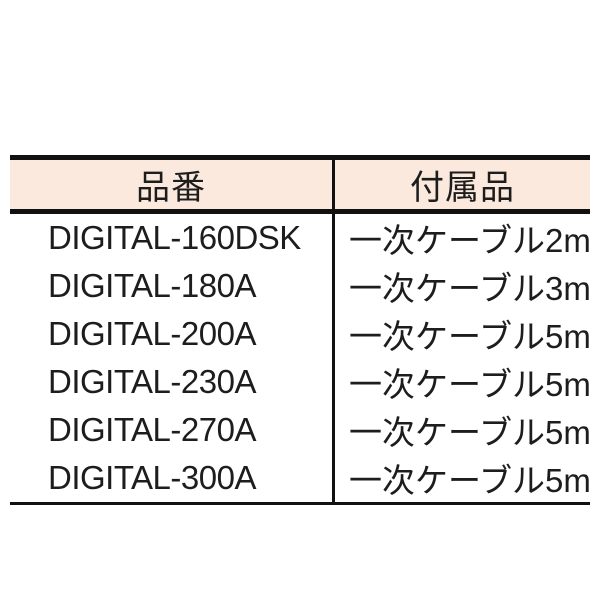 Image resolution: width=600 pixels, height=600 pixels. Describe the element at coordinates (152, 381) in the screenshot. I see `part-number-cell: DIGITAL-230A` at that location.